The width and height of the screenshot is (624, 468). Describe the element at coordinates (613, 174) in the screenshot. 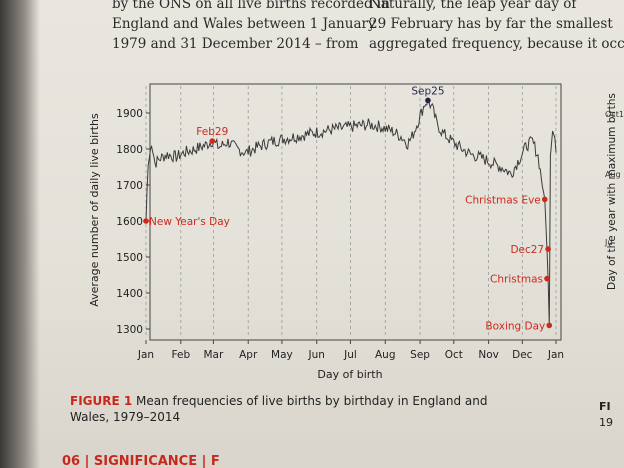

I see `right-chart-tick: Aug` at that location.